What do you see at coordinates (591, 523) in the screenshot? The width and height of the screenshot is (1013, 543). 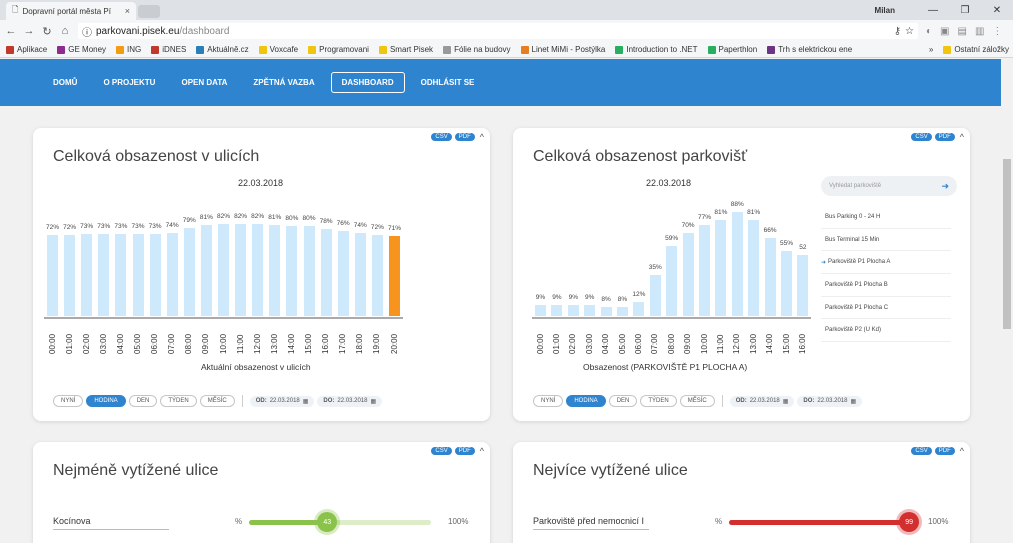 I see `street-name: Parkoviště před nemocnicí I` at bounding box center [591, 523].